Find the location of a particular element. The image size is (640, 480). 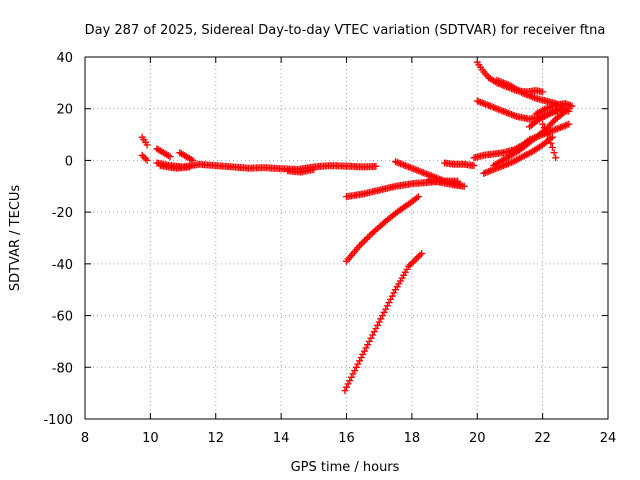

y-tick-label: 20 is located at coordinates (64, 110).